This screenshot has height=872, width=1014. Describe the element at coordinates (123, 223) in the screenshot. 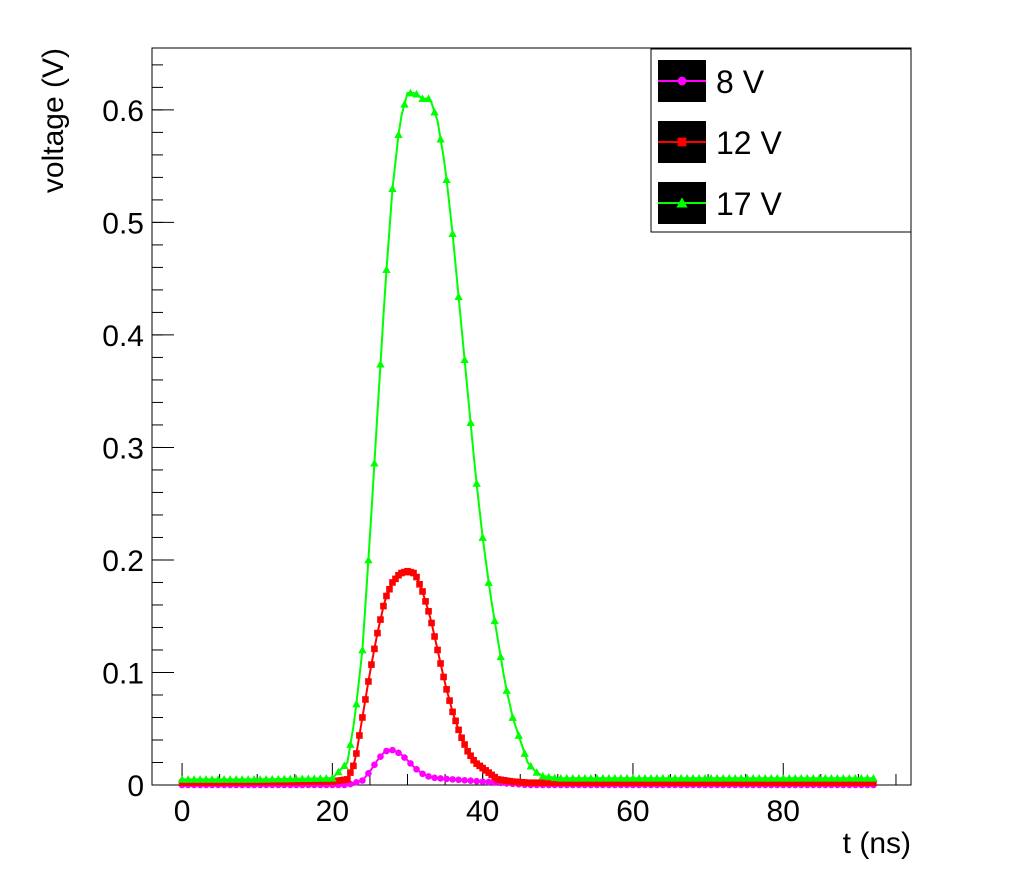

I see `y-tick-label: 0.5` at that location.